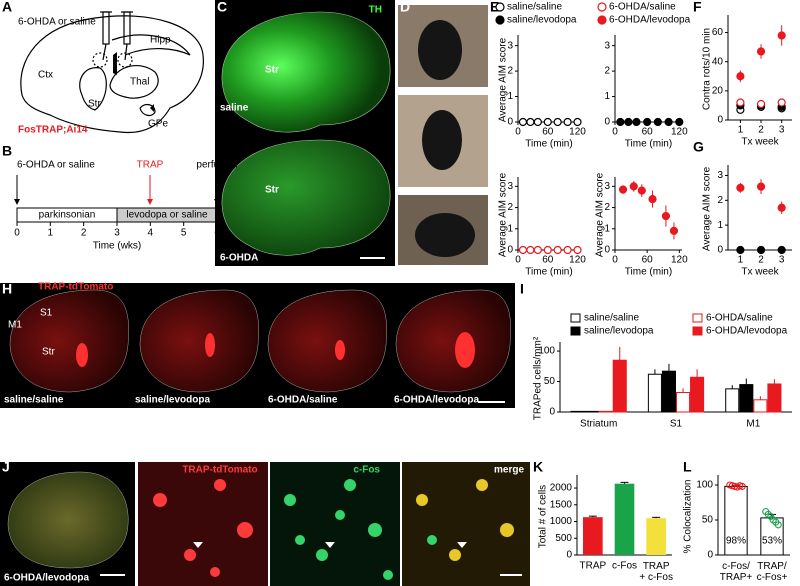 The image size is (800, 586). I want to click on tick-label: 5, so click(184, 233).